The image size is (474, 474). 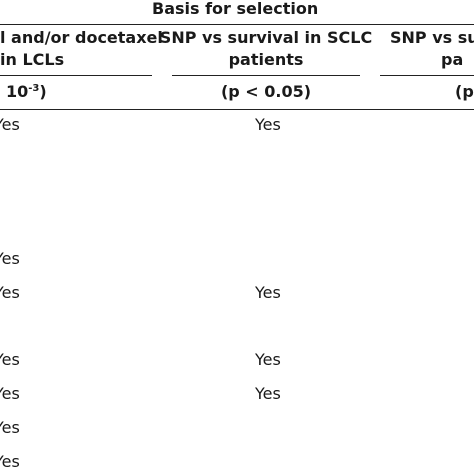 I want to click on row8-col2: Yes, so click(x=268, y=393).